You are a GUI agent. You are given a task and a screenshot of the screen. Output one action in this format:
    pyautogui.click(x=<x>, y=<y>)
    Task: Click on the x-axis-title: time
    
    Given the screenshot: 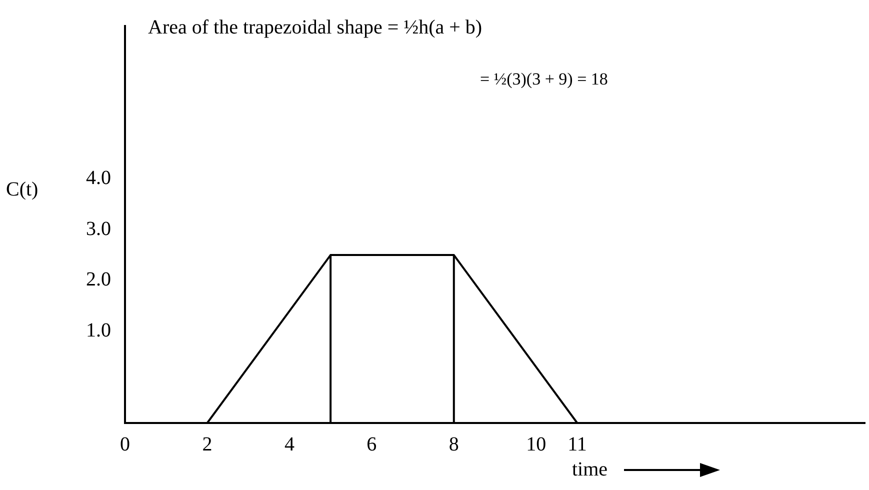 What is the action you would take?
    pyautogui.click(x=590, y=469)
    